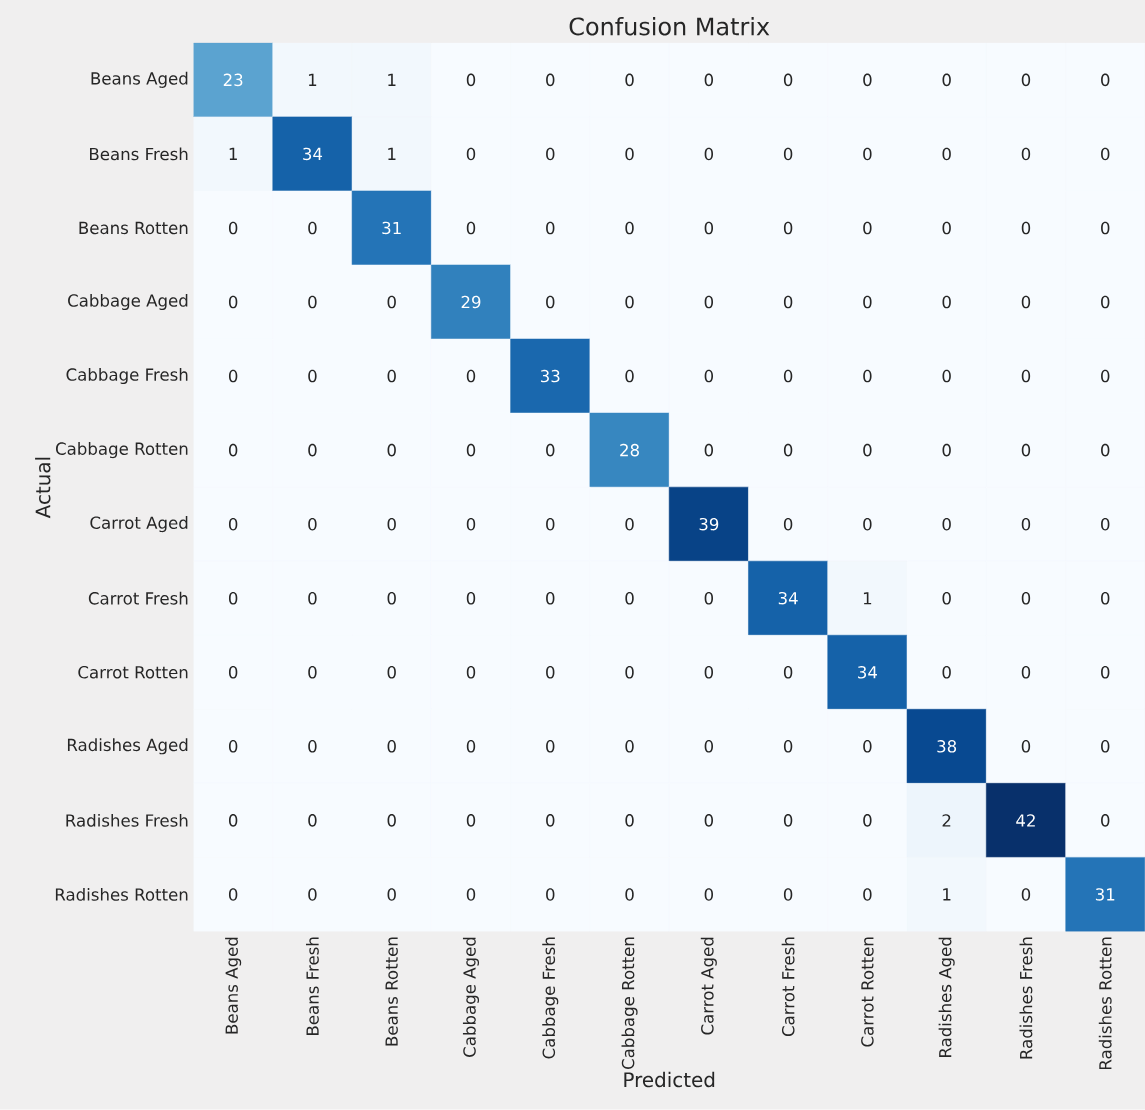 This screenshot has width=1145, height=1110. Describe the element at coordinates (629, 1003) in the screenshot. I see `x-tick-label: Cabbage Rotten` at that location.